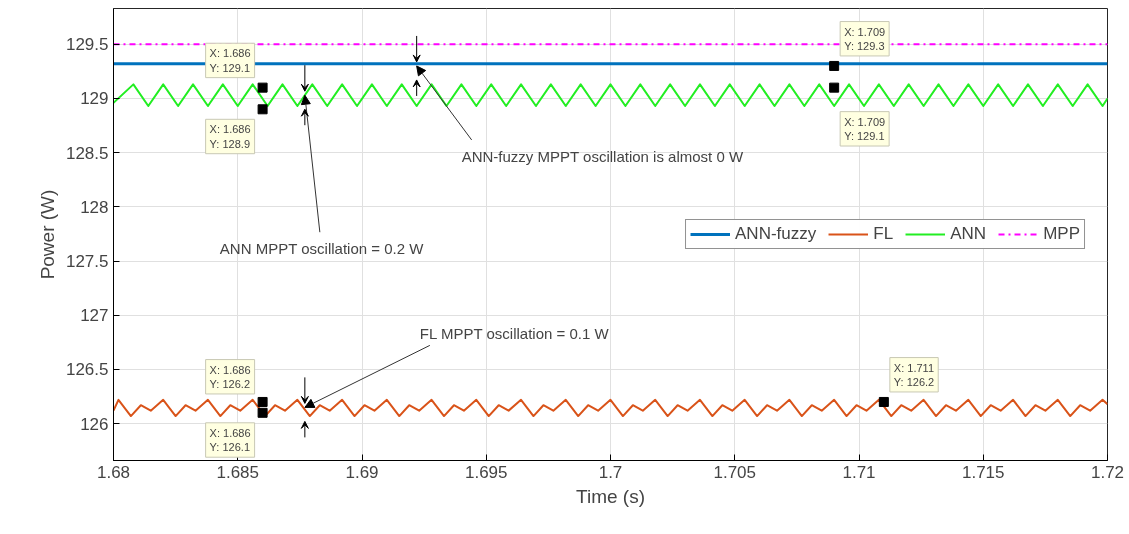  I want to click on annotation: X: 1.686 Y: 129.1, so click(230, 60).